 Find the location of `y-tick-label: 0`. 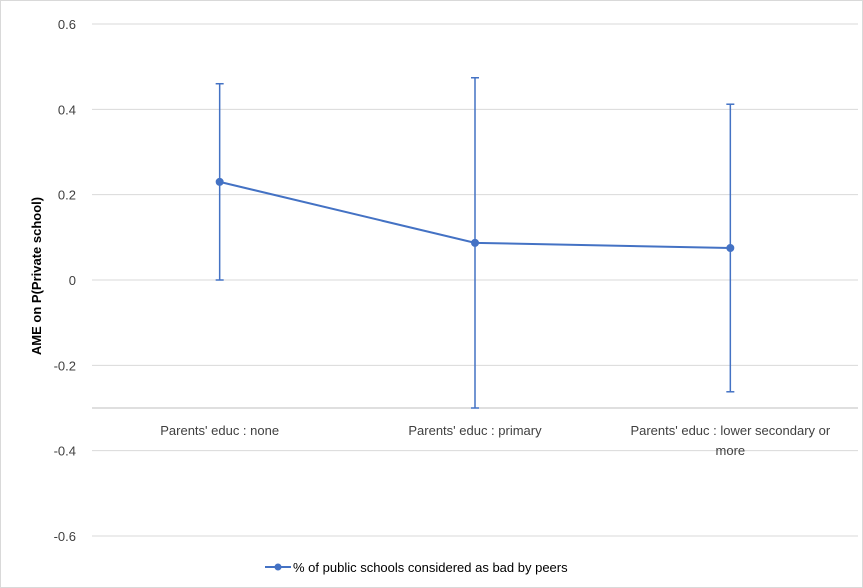

y-tick-label: 0 is located at coordinates (72, 280).